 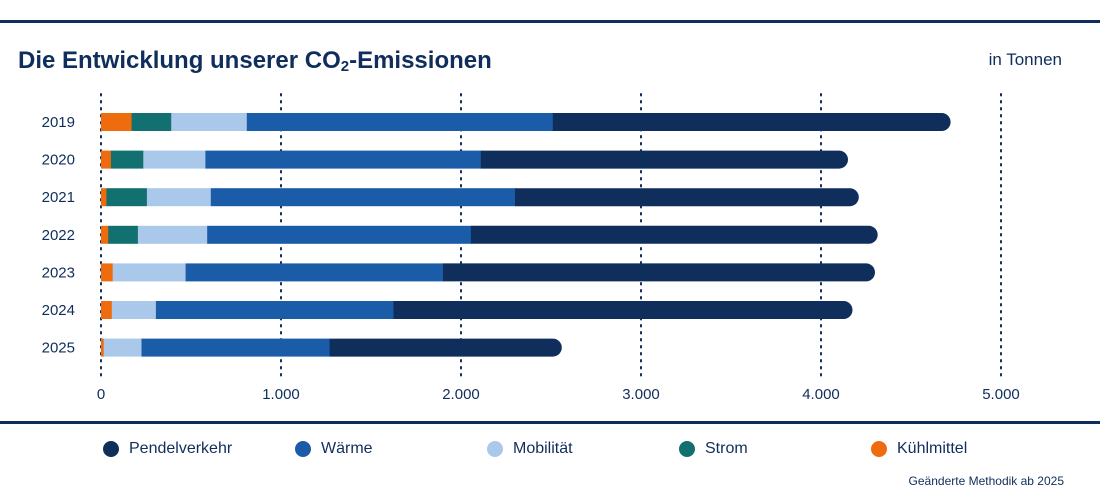 What do you see at coordinates (58, 197) in the screenshot?
I see `y-category-label: 2021` at bounding box center [58, 197].